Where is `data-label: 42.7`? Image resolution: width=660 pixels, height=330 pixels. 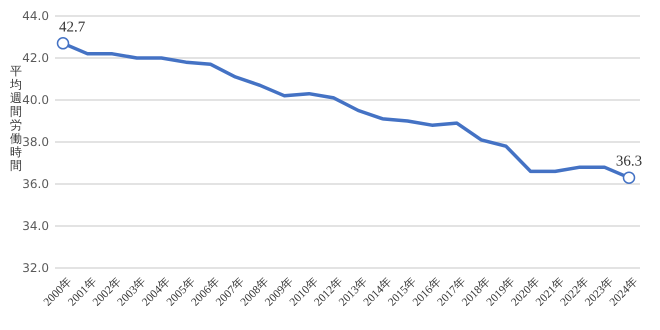
data-label: 42.7 is located at coordinates (72, 27).